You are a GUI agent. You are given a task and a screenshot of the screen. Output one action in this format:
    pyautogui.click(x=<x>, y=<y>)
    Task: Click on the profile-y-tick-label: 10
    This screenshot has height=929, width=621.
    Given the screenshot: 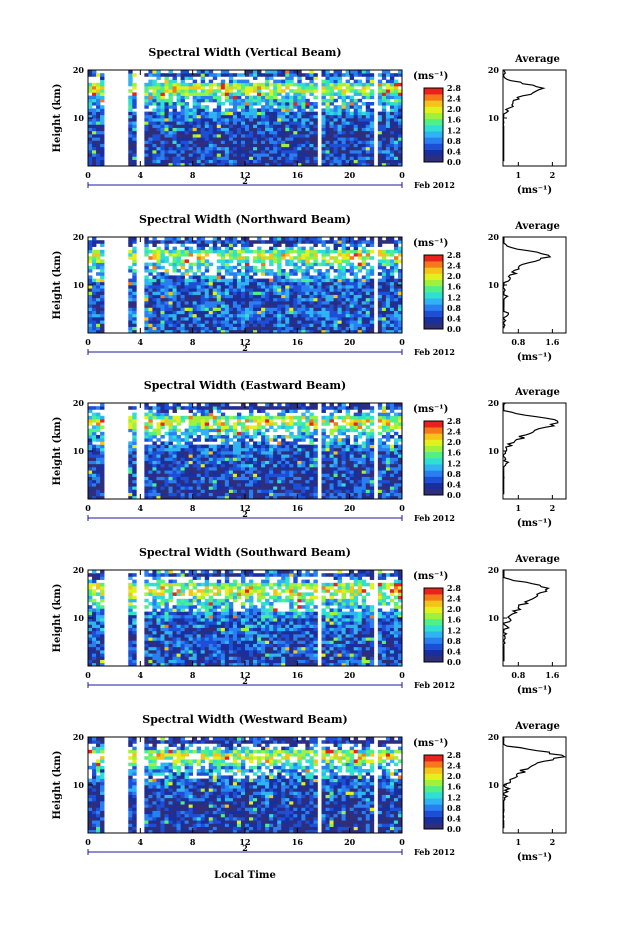 What is the action you would take?
    pyautogui.click(x=494, y=118)
    